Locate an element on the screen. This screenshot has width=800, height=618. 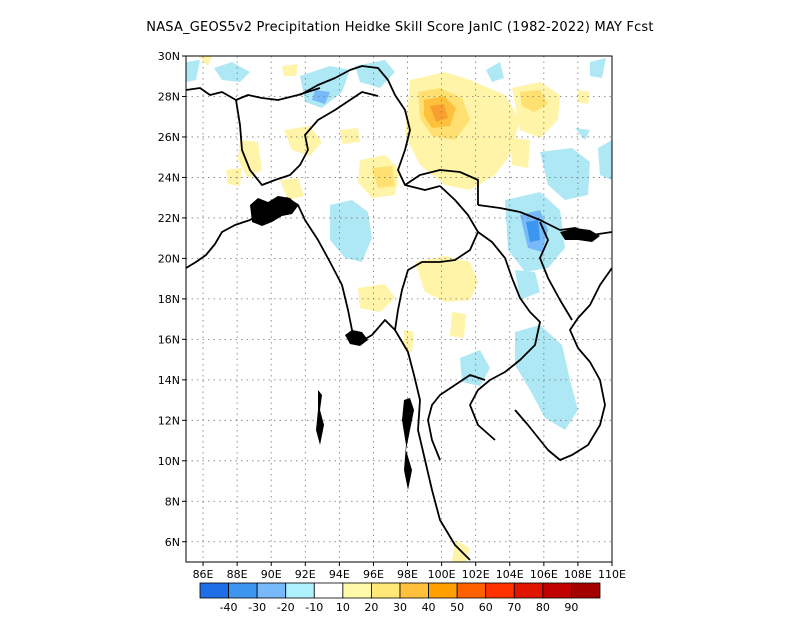
colorbar-label: -30 is located at coordinates (257, 607).